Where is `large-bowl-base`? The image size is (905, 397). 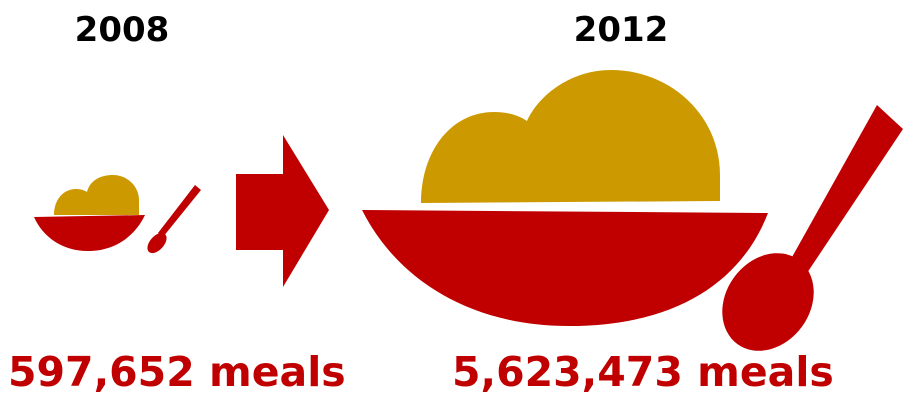
large-bowl-base is located at coordinates (565, 268).